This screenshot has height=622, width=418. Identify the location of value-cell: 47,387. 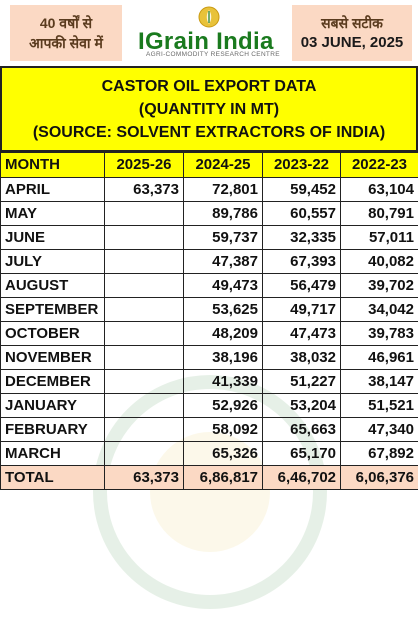
(223, 262).